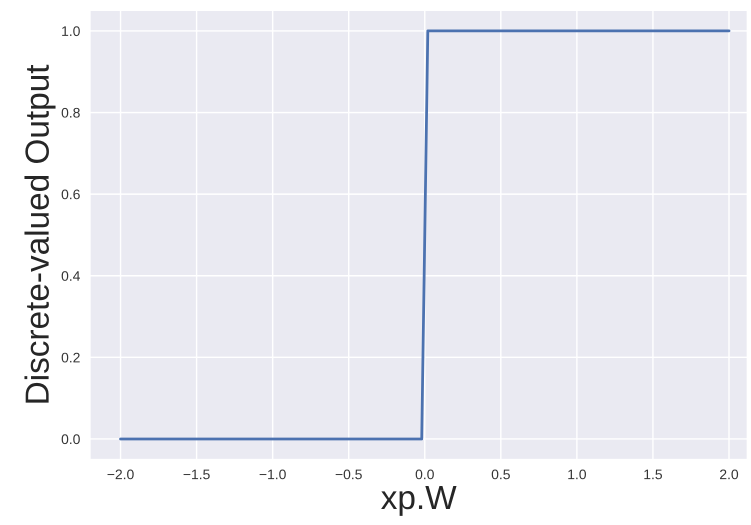 The width and height of the screenshot is (751, 525). I want to click on x-tick-label: 1.0, so click(577, 474).